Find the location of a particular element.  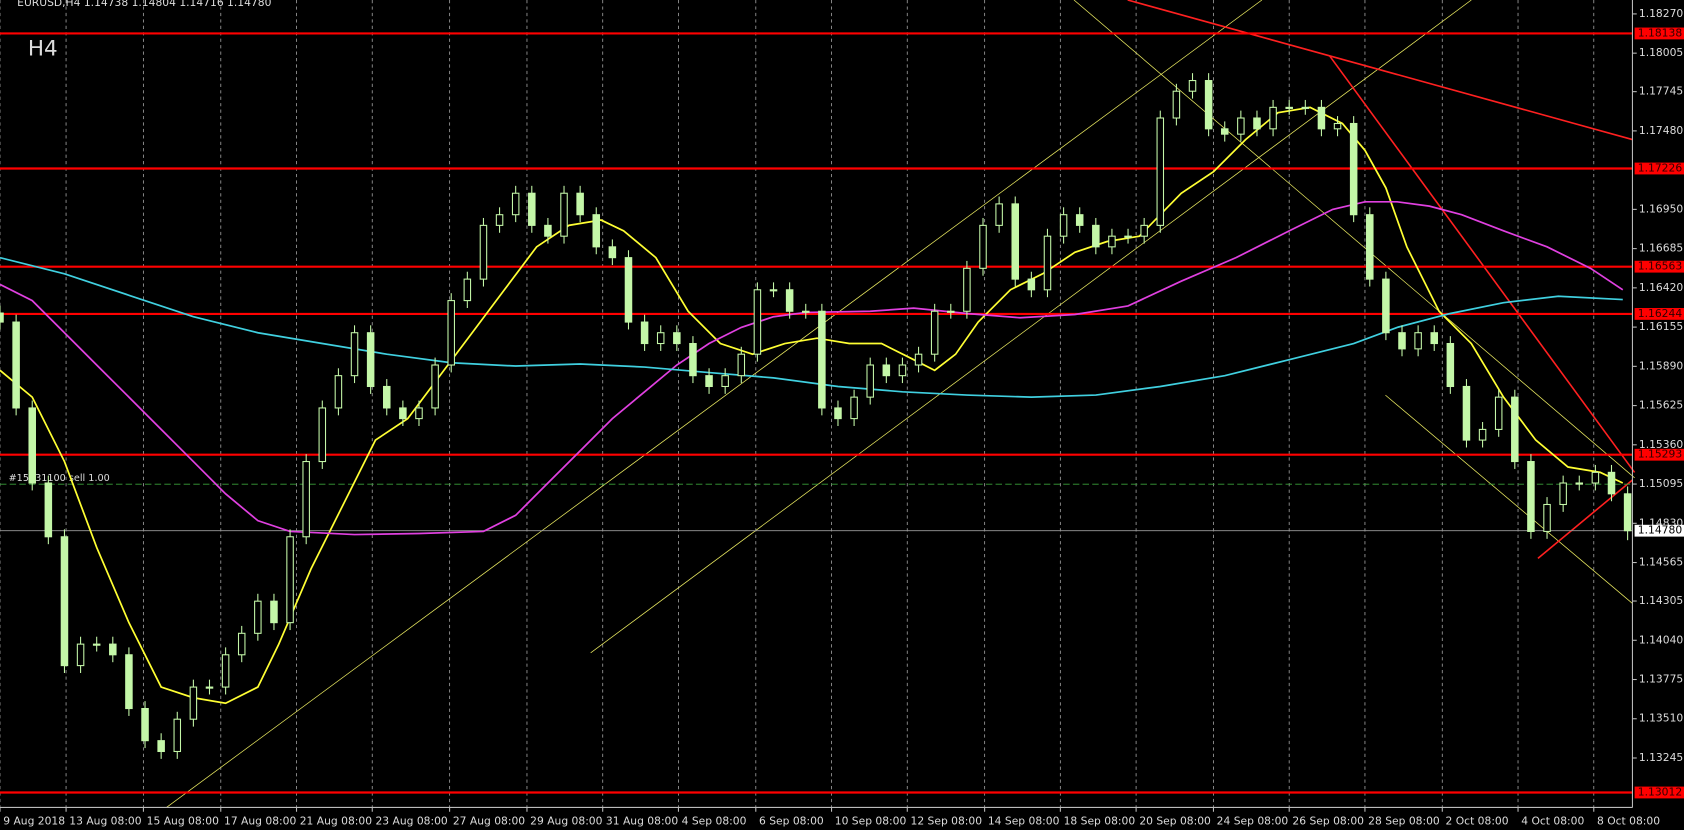

x-tick-label: 23 Aug 08:00 is located at coordinates (411, 820).